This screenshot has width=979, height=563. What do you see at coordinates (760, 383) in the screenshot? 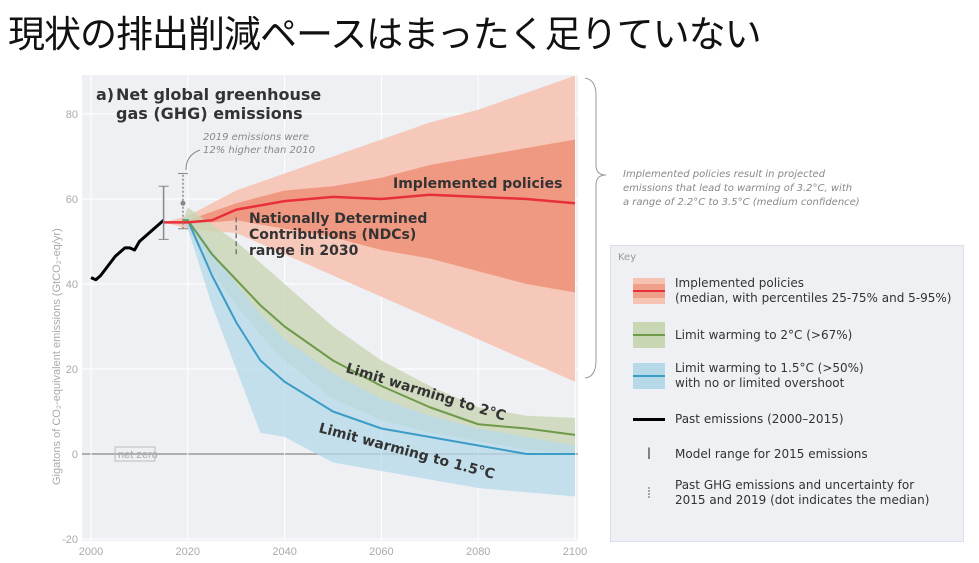
I see `legend-label: with no or limited overshoot` at bounding box center [760, 383].